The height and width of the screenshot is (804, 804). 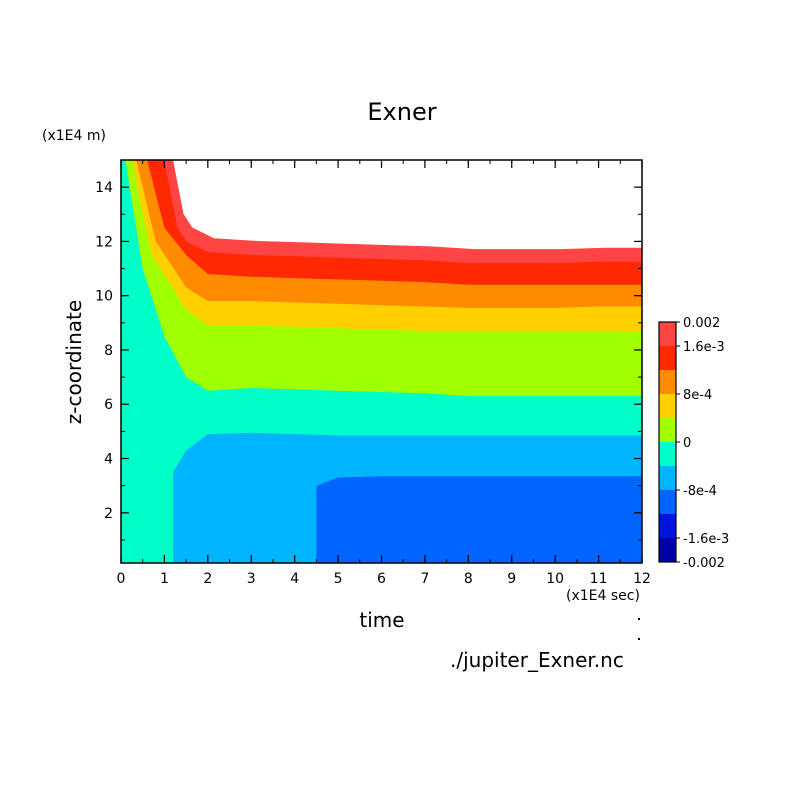 I want to click on x-tick-label: 3, so click(x=251, y=579).